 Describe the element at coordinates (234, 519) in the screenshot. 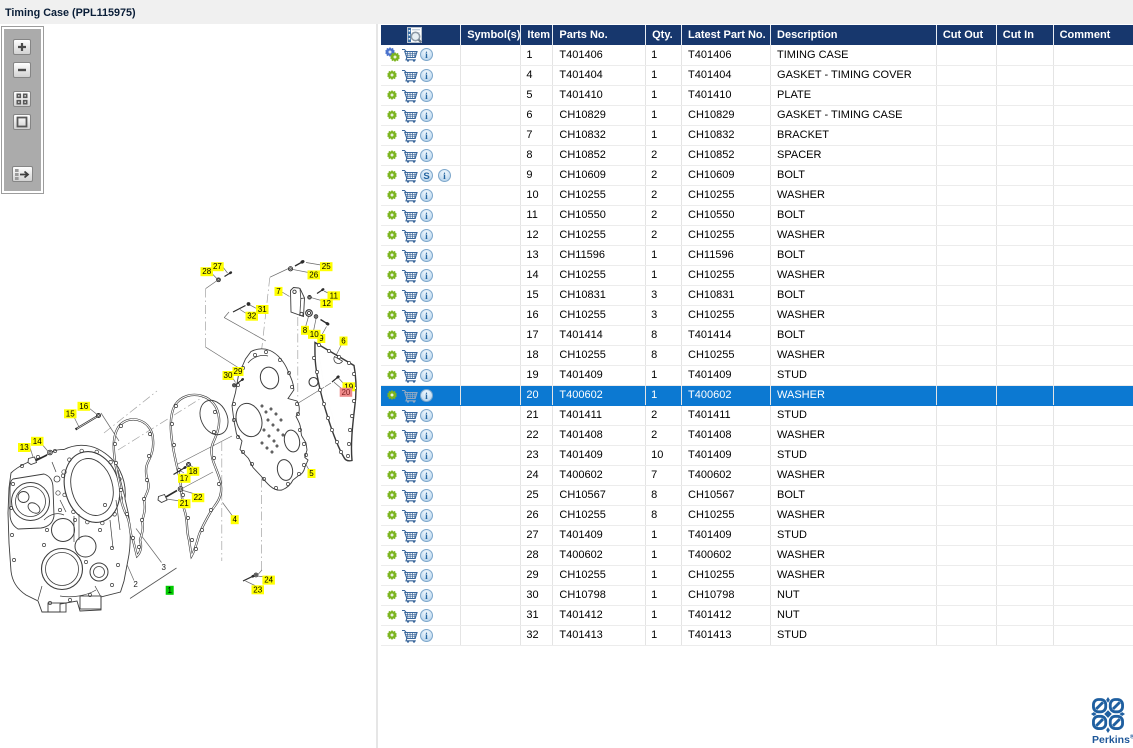

I see `svg-text: 4` at that location.